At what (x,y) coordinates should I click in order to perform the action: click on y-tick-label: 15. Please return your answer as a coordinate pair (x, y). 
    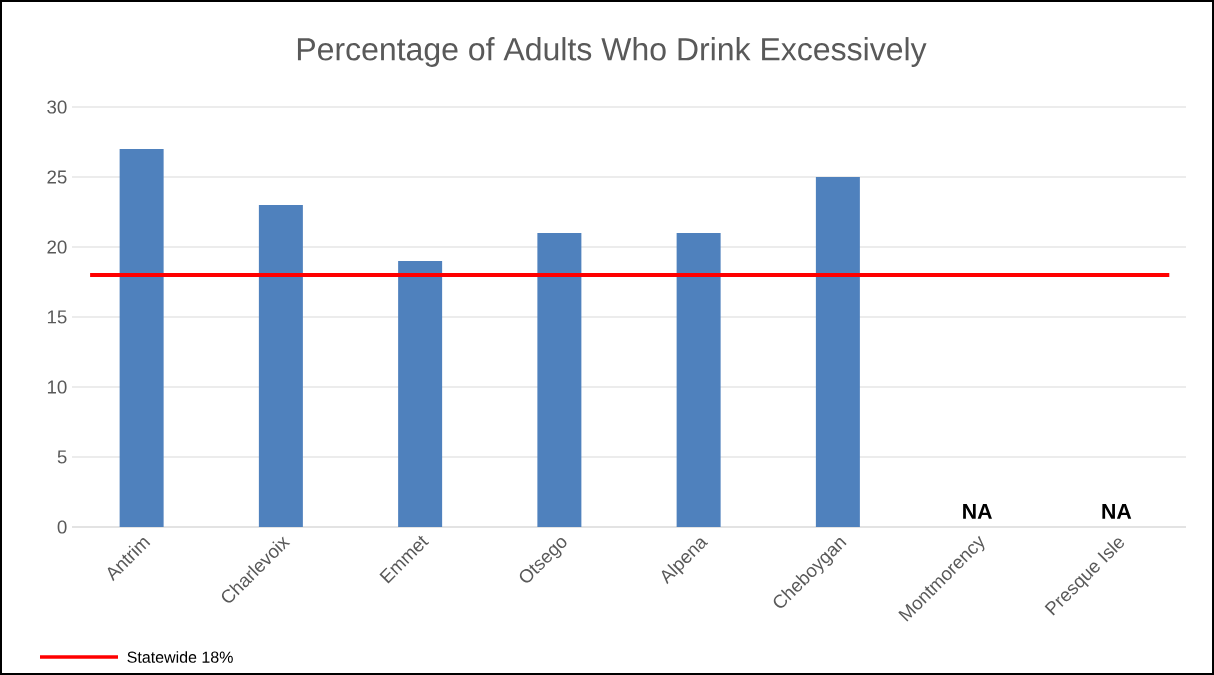
    Looking at the image, I should click on (57, 317).